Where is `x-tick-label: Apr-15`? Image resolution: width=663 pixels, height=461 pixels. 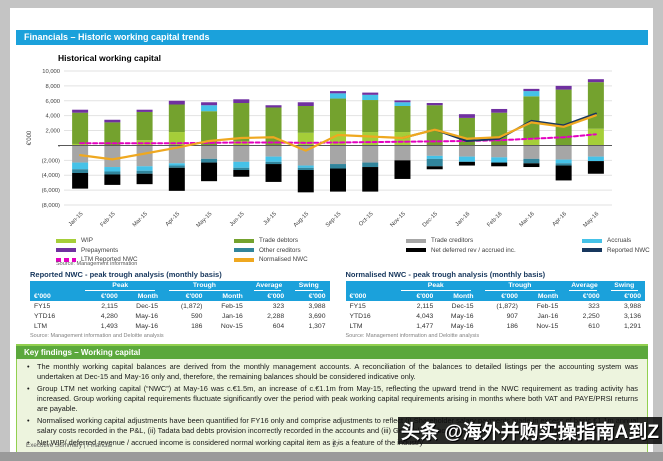
x-tick-label: Apr-15 is located at coordinates (173, 219).